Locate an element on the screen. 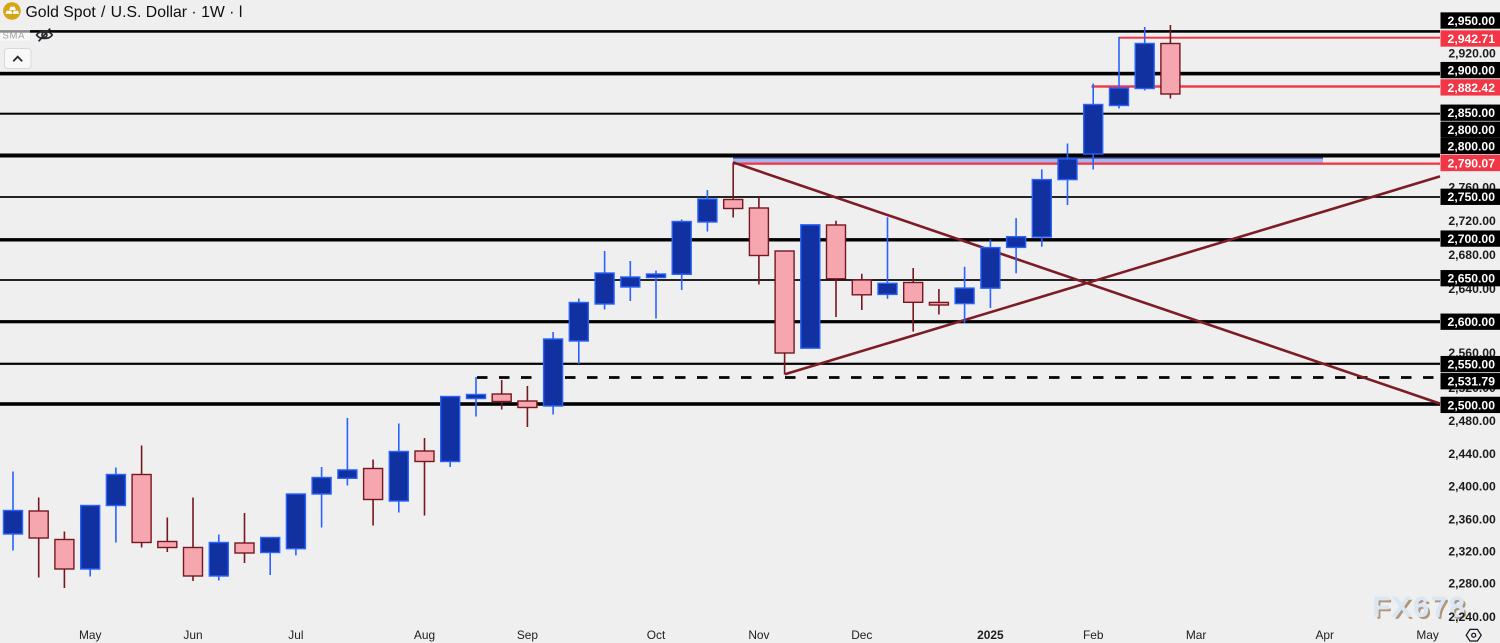  svg-text: Jul is located at coordinates (295, 635).